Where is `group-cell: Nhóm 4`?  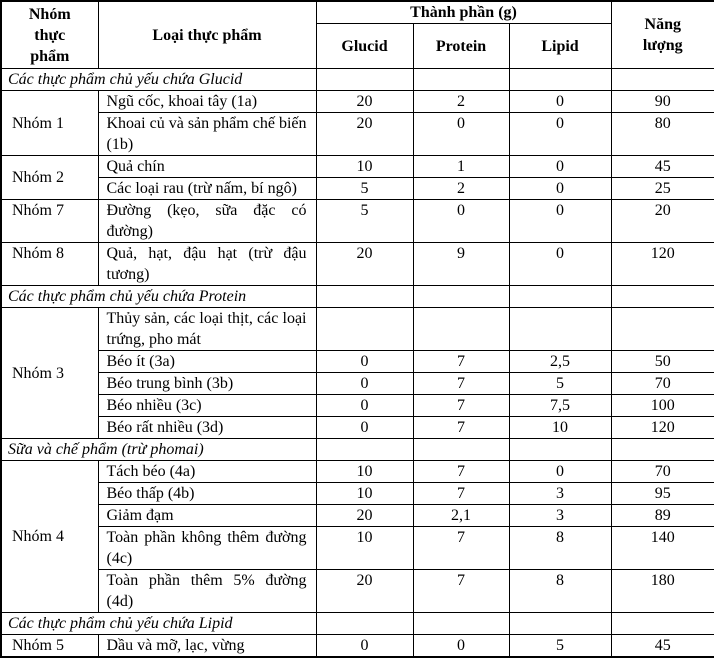
group-cell: Nhóm 4 is located at coordinates (49, 536).